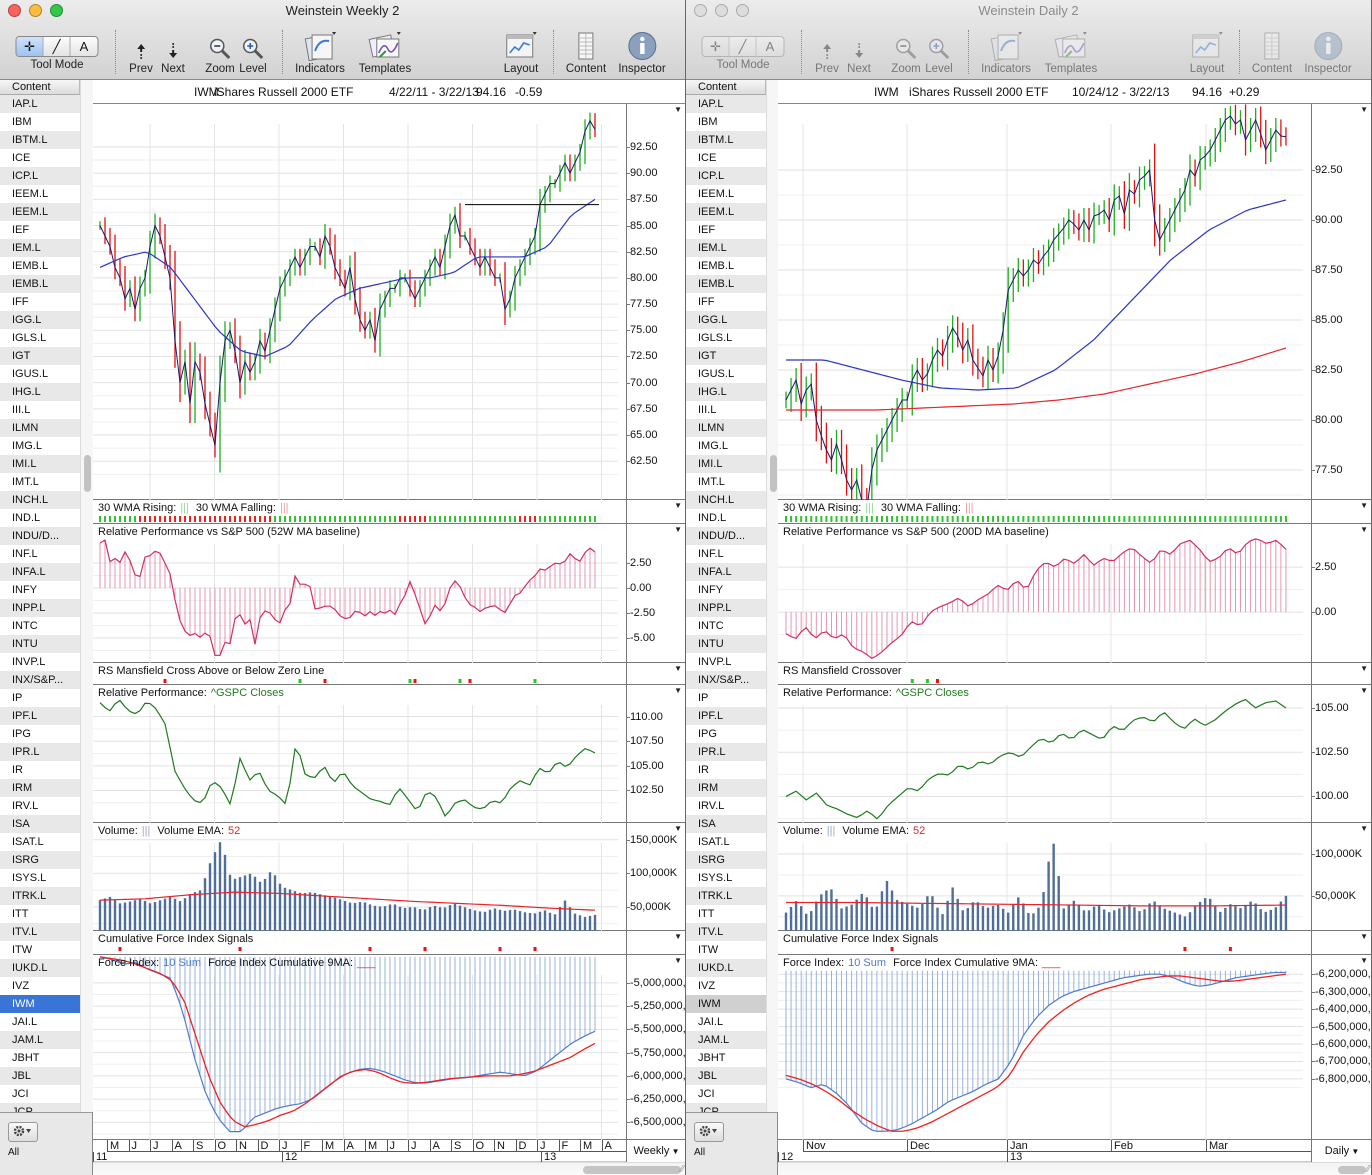 The height and width of the screenshot is (1175, 1372). Describe the element at coordinates (21, 158) in the screenshot. I see `symbol-list-item: ICE` at that location.